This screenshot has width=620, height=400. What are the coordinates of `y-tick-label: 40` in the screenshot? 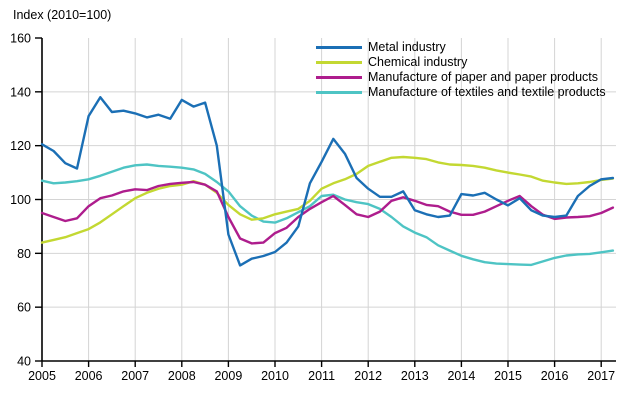 It's located at (24, 362).